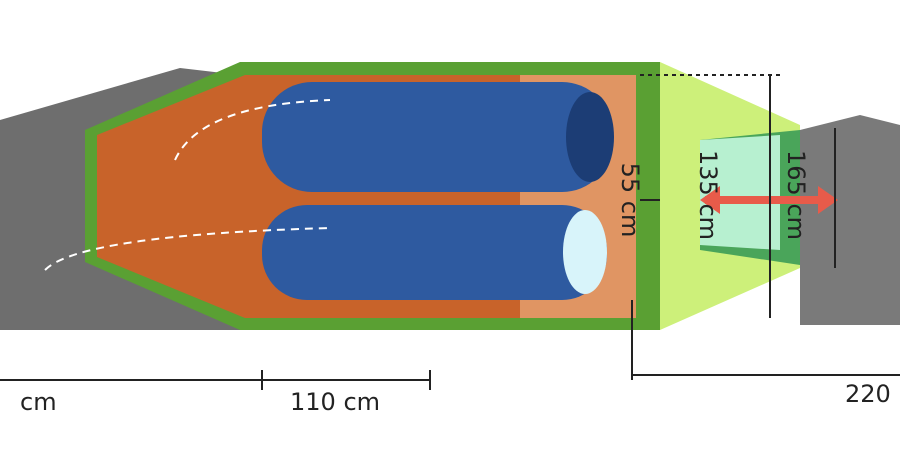 This screenshot has height=464, width=900. Describe the element at coordinates (868, 394) in the screenshot. I see `dimension-label: 220` at that location.